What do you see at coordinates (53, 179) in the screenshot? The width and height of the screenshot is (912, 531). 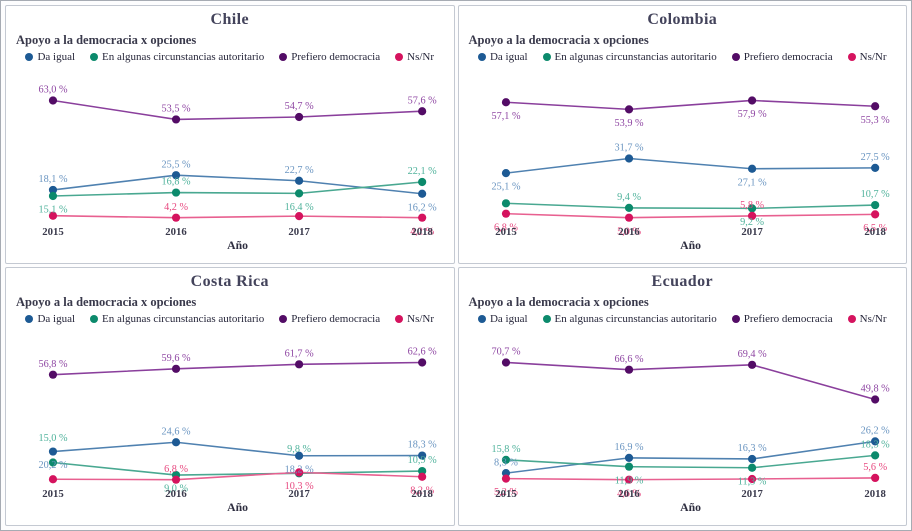 I see `data-label-da_igual-2015: 18,1 %` at bounding box center [53, 179].